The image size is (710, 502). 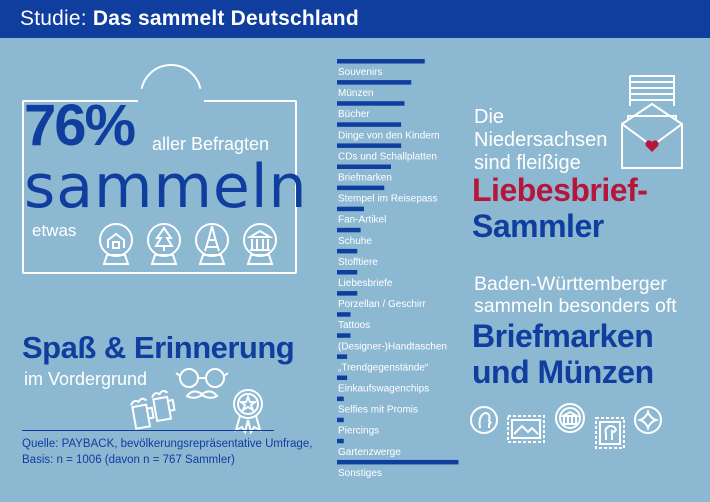 What do you see at coordinates (358, 262) in the screenshot?
I see `bar-label-9: Stofftiere` at bounding box center [358, 262].